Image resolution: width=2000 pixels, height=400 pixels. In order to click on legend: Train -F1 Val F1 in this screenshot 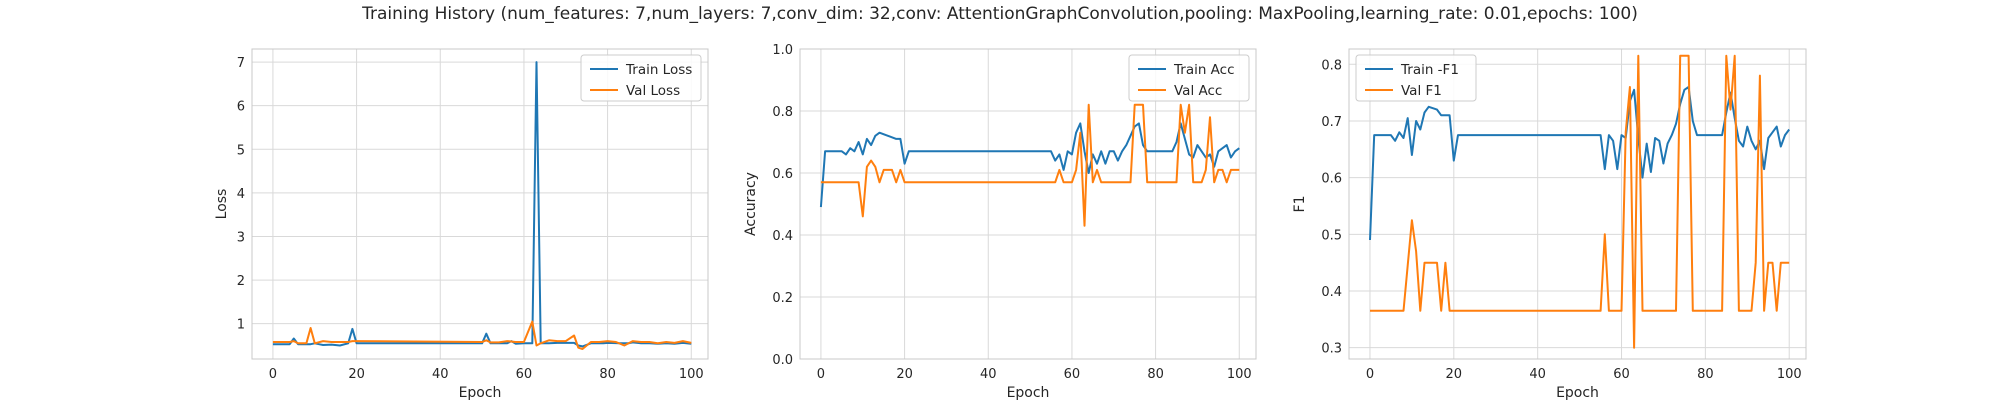, I will do `click(1416, 78)`.